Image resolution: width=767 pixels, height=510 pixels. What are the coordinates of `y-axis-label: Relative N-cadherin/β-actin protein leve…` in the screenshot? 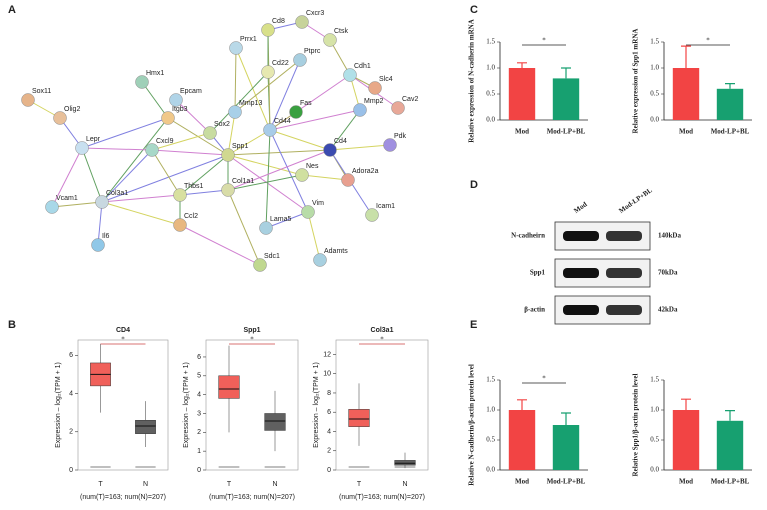 It's located at (472, 425).